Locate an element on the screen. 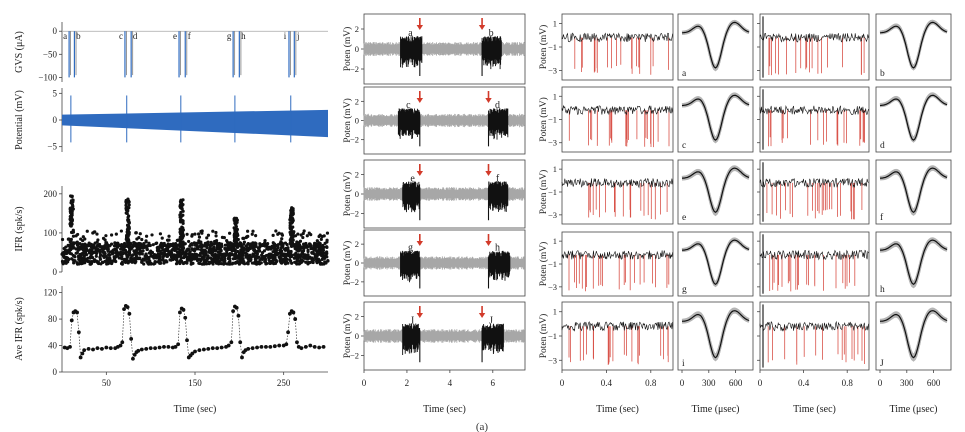 The image size is (965, 432). x-tick-label: 6 is located at coordinates (493, 383).